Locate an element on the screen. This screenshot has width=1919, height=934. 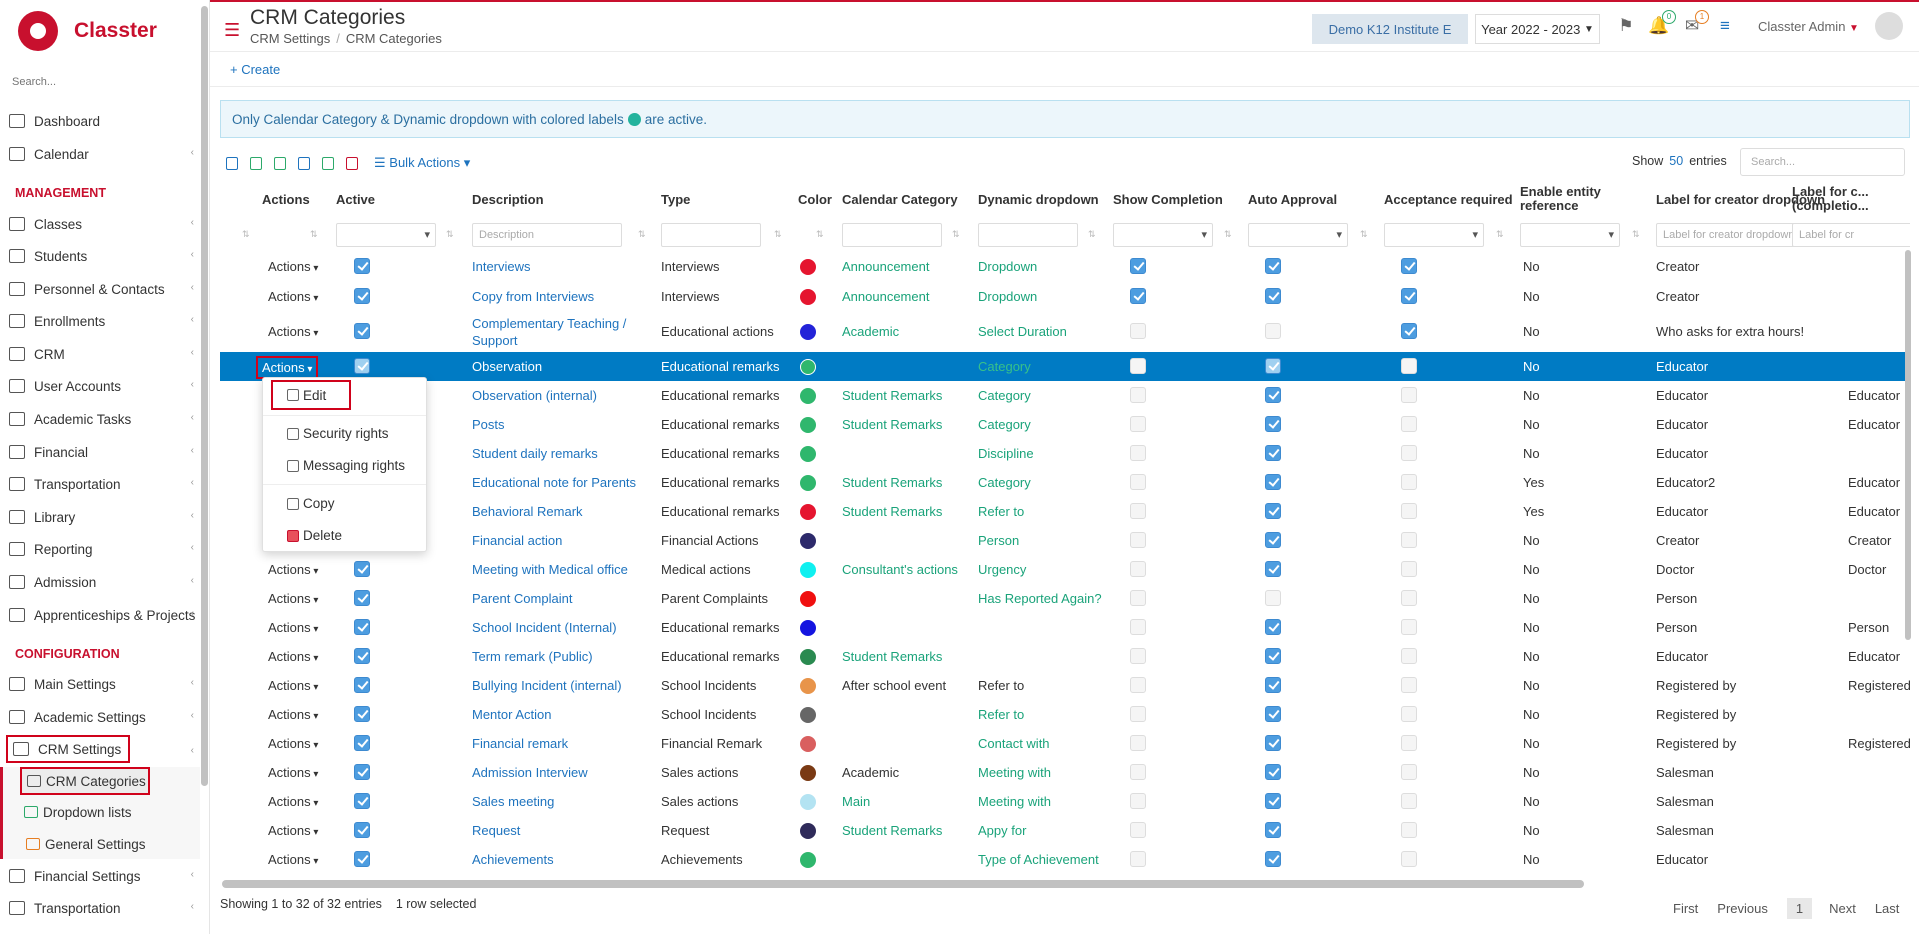
column-header: Calendar Category is located at coordinates (900, 199).